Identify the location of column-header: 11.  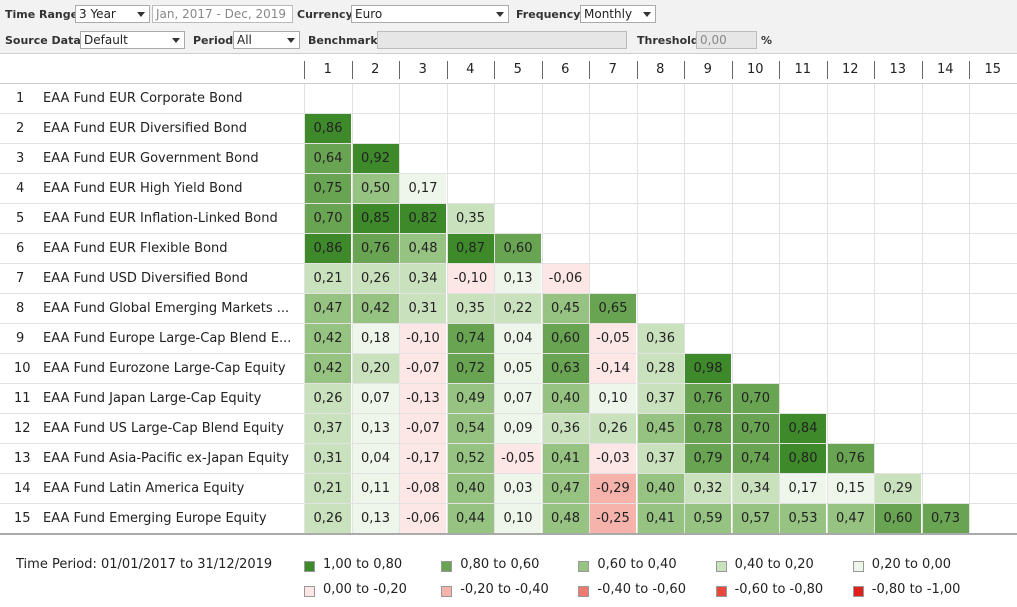
(803, 69).